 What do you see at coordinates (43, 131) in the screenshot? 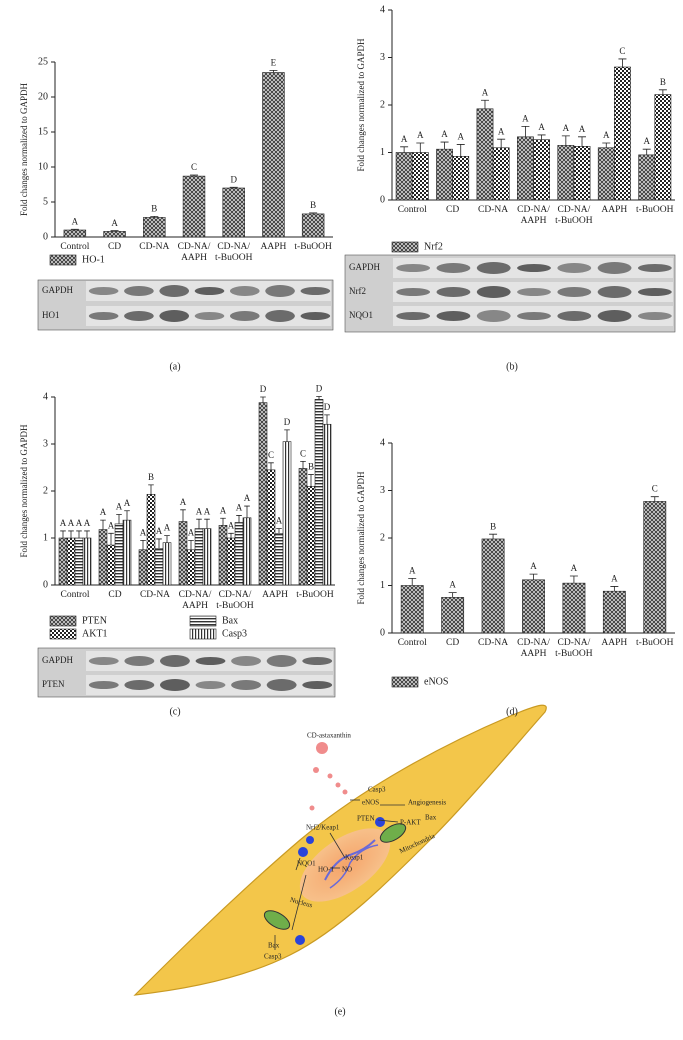
I see `y-tick-label: 15` at bounding box center [43, 131].